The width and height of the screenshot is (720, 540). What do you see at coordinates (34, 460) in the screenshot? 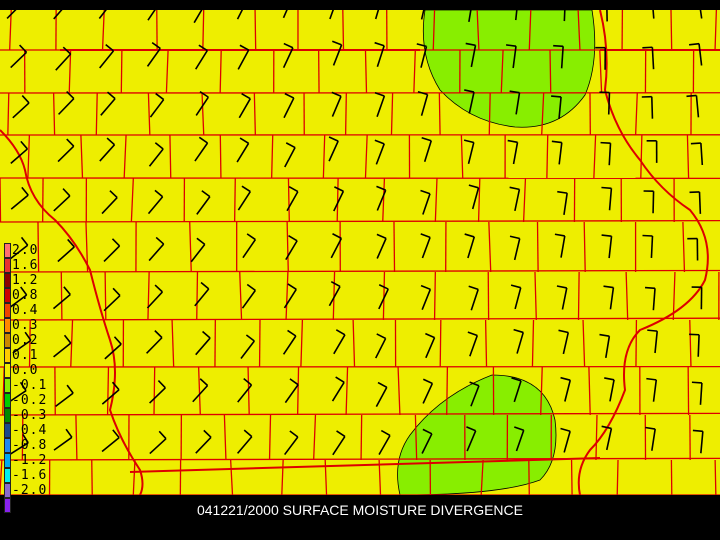
I see `legend-entry: -1.2` at bounding box center [34, 460].